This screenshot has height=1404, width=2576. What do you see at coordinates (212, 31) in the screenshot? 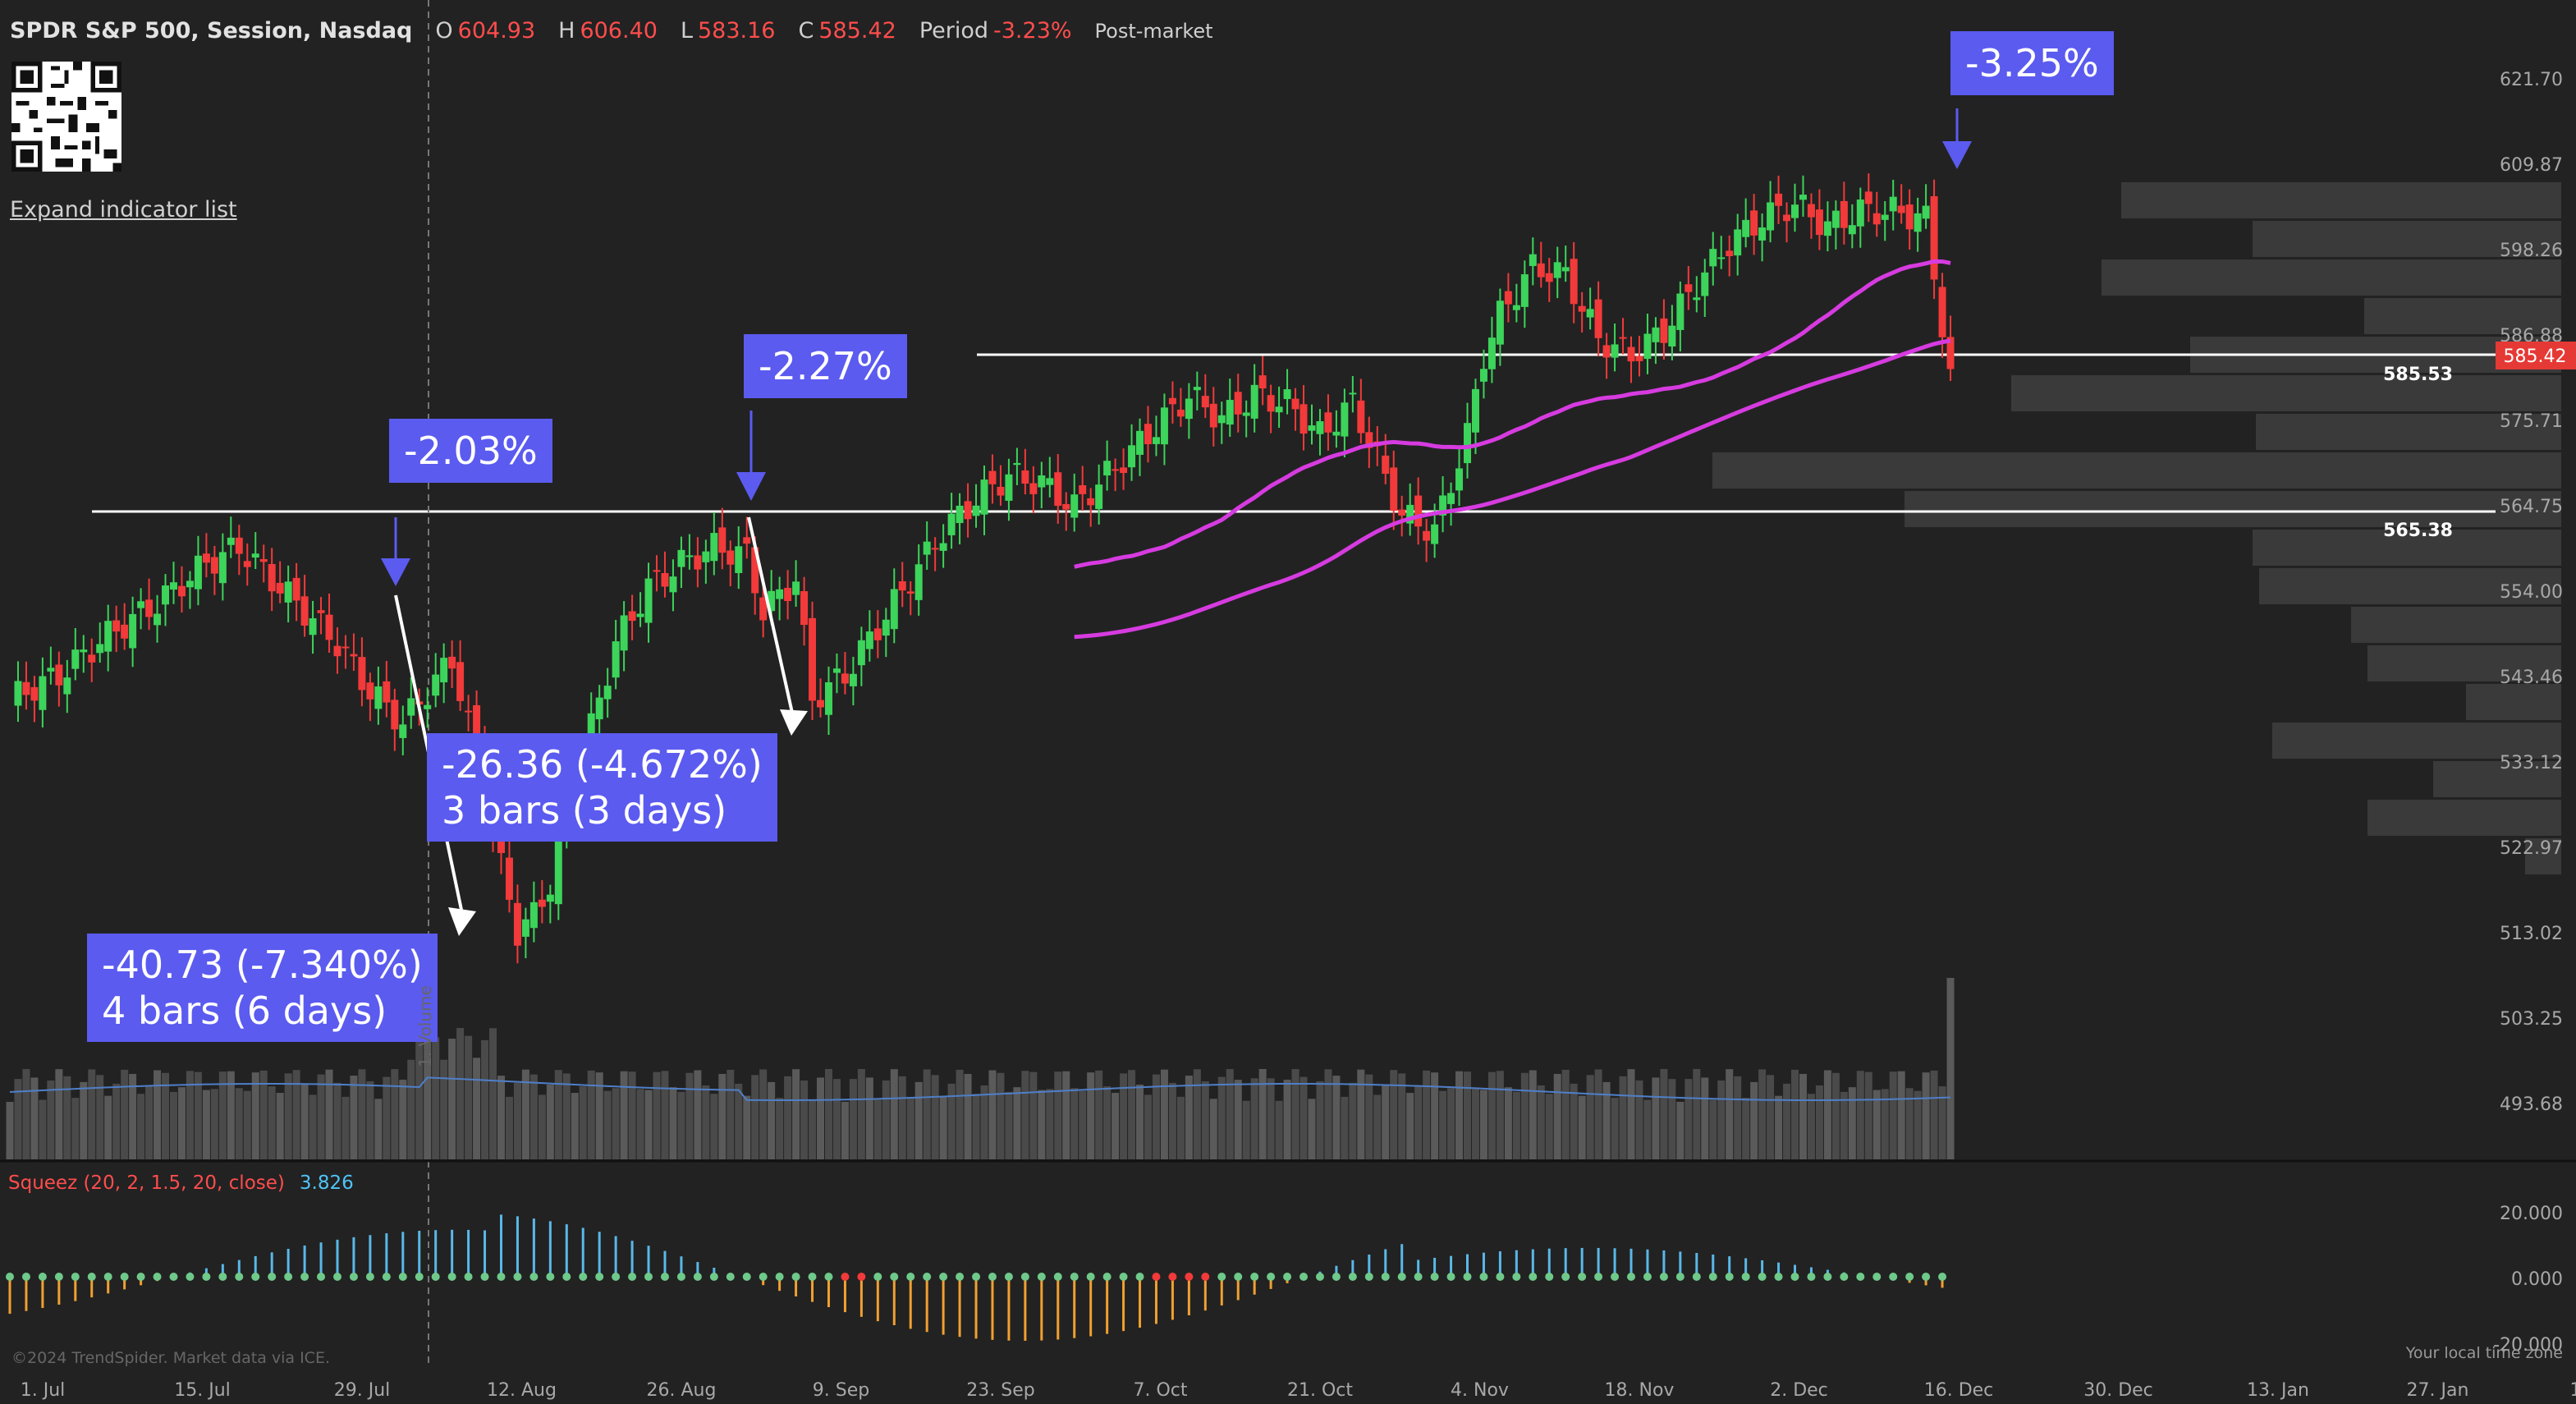
I see `symbol-title: SPDR S&P 500, Session, Nasdaq` at bounding box center [212, 31].